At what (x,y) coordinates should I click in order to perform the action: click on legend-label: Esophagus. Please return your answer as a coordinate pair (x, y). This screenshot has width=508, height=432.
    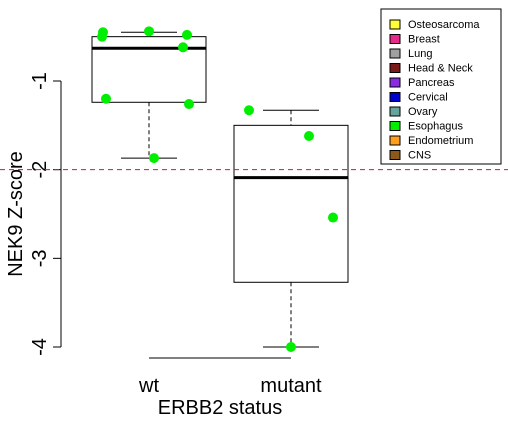
    Looking at the image, I should click on (436, 127).